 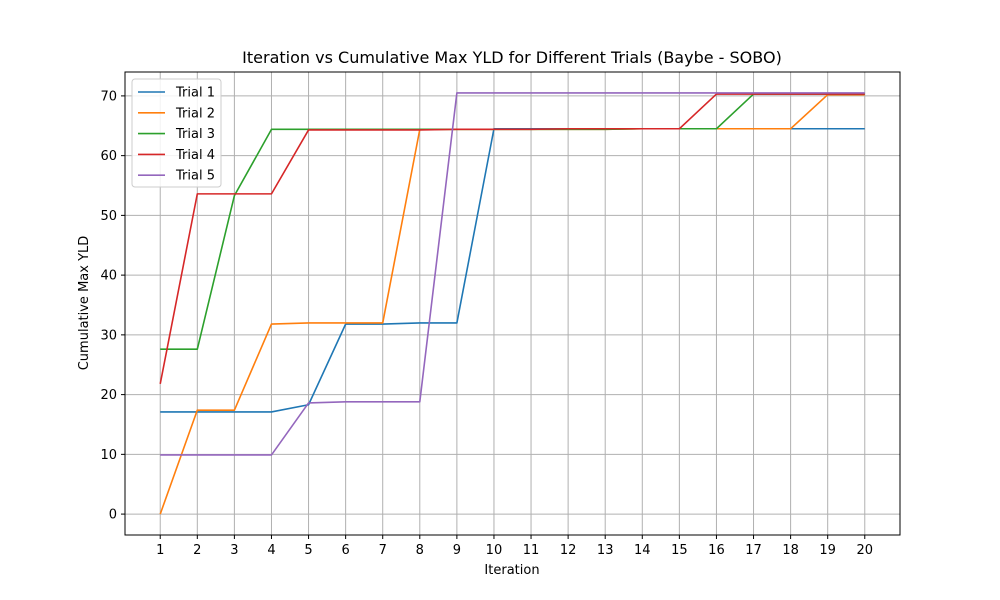 What do you see at coordinates (108, 455) in the screenshot?
I see `y-tick-label: 10` at bounding box center [108, 455].